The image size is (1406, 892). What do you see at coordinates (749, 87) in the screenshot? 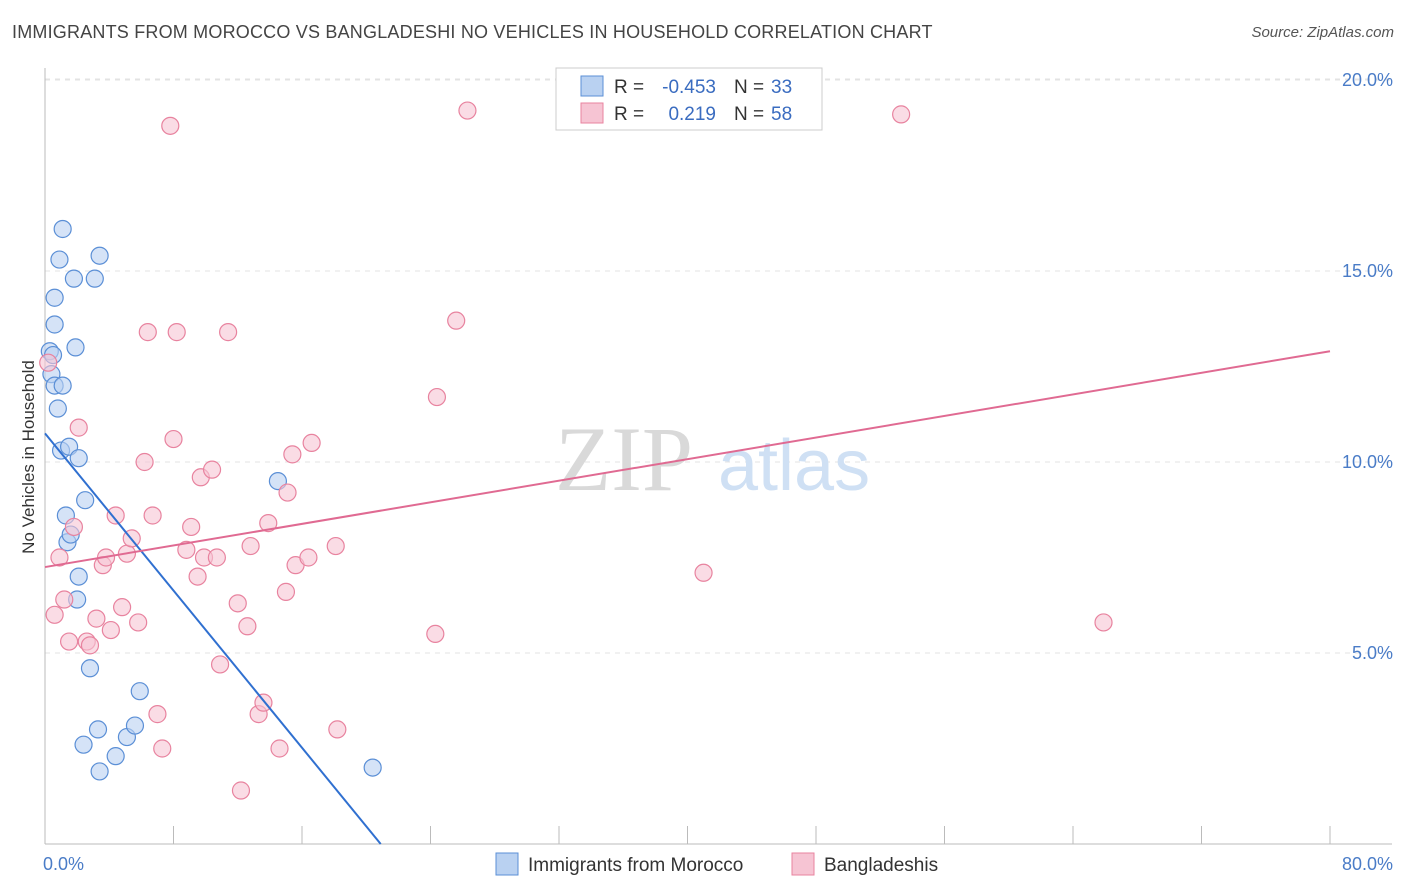
I see `stats-n-label-morocco: N =` at bounding box center [749, 87].